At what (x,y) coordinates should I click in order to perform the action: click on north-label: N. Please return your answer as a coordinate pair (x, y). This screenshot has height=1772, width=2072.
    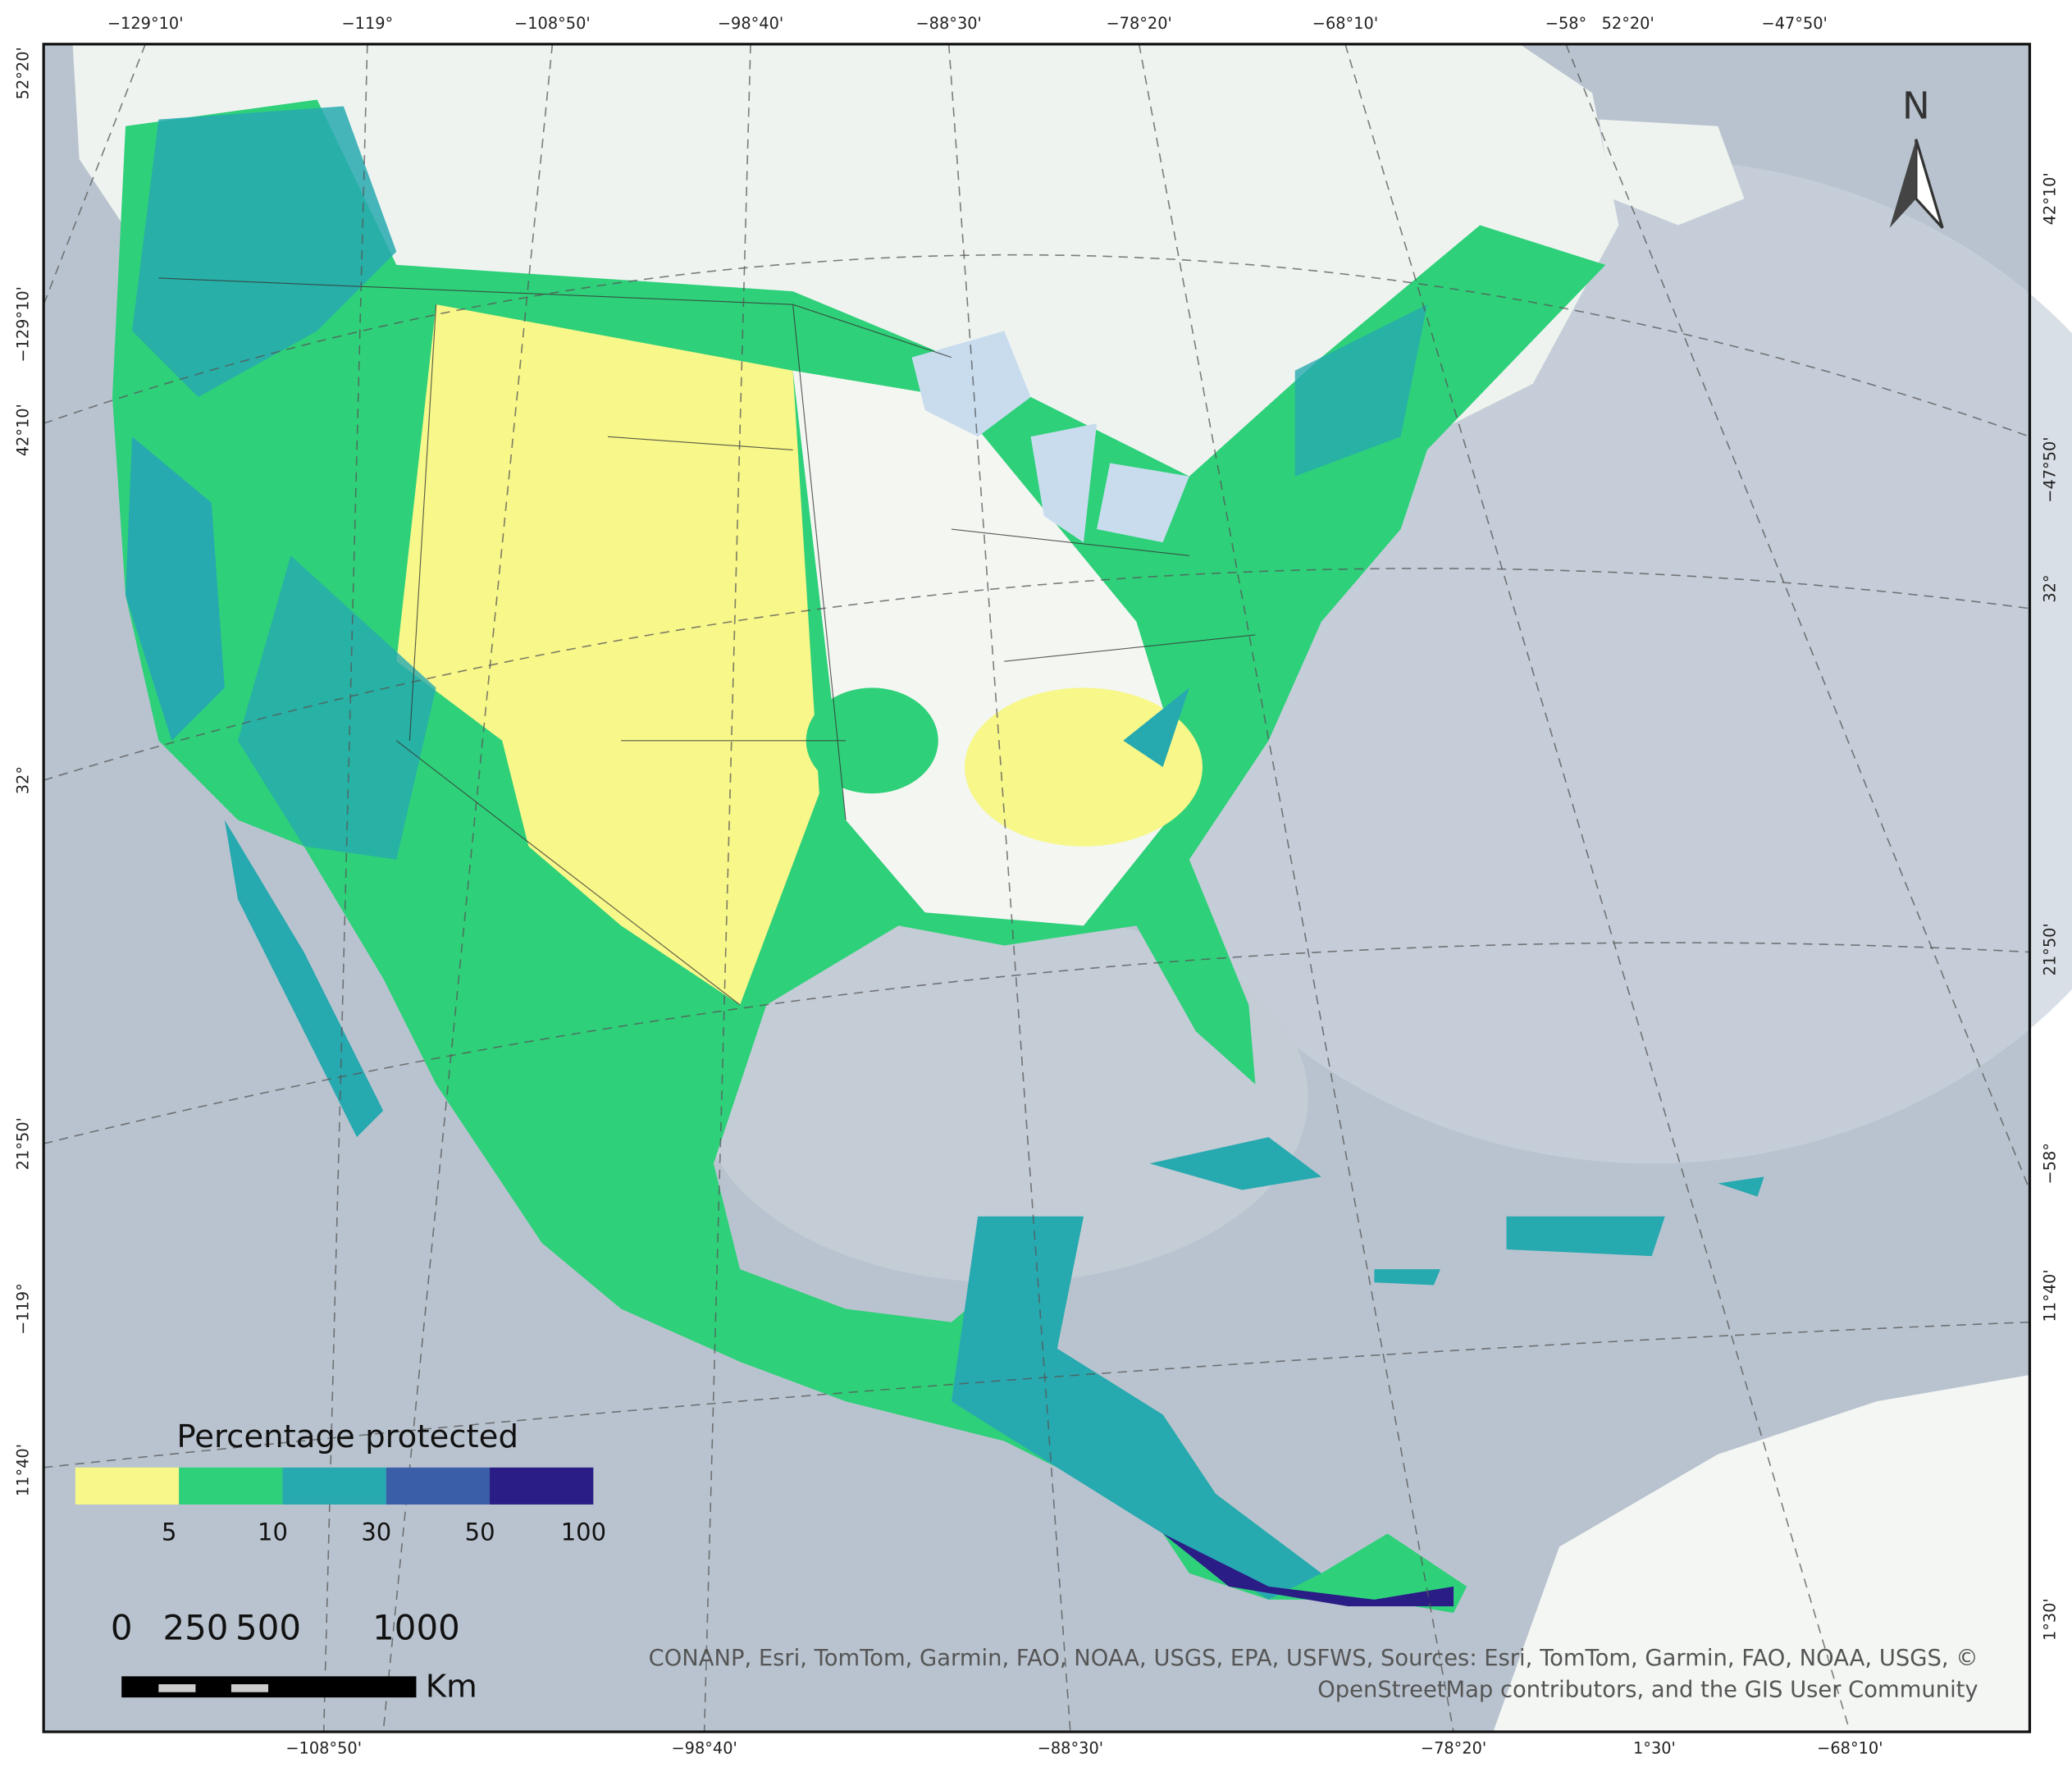
    Looking at the image, I should click on (1916, 106).